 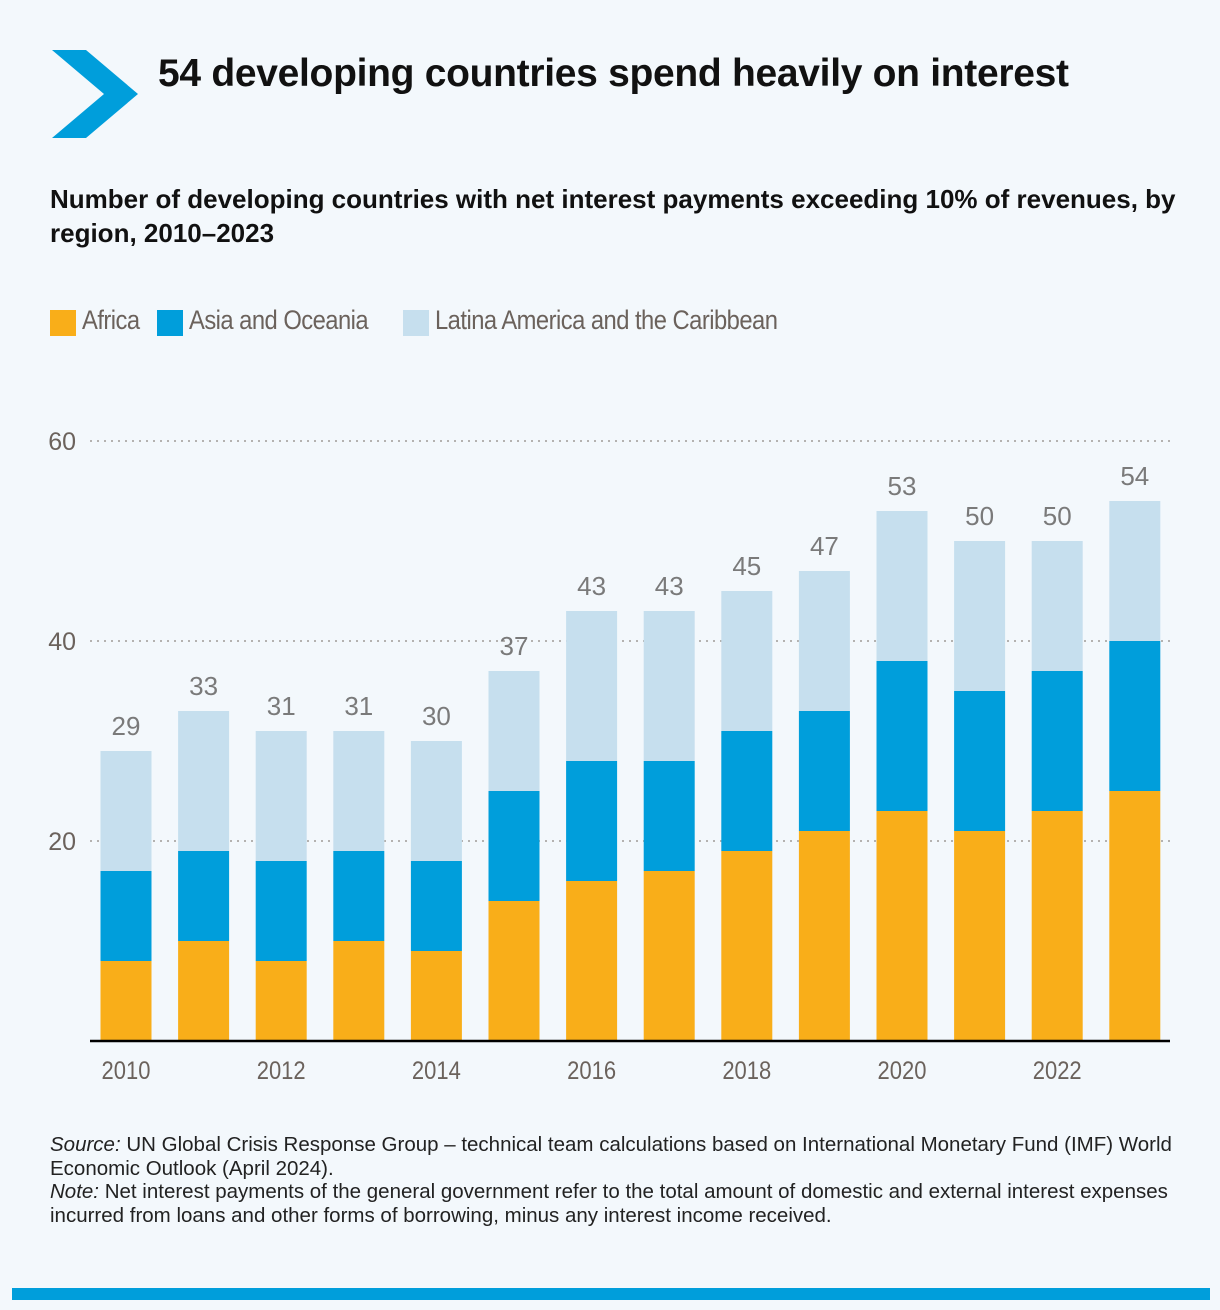 What do you see at coordinates (279, 319) in the screenshot?
I see `legend-label-asia-oceania: Asia and Oceania` at bounding box center [279, 319].